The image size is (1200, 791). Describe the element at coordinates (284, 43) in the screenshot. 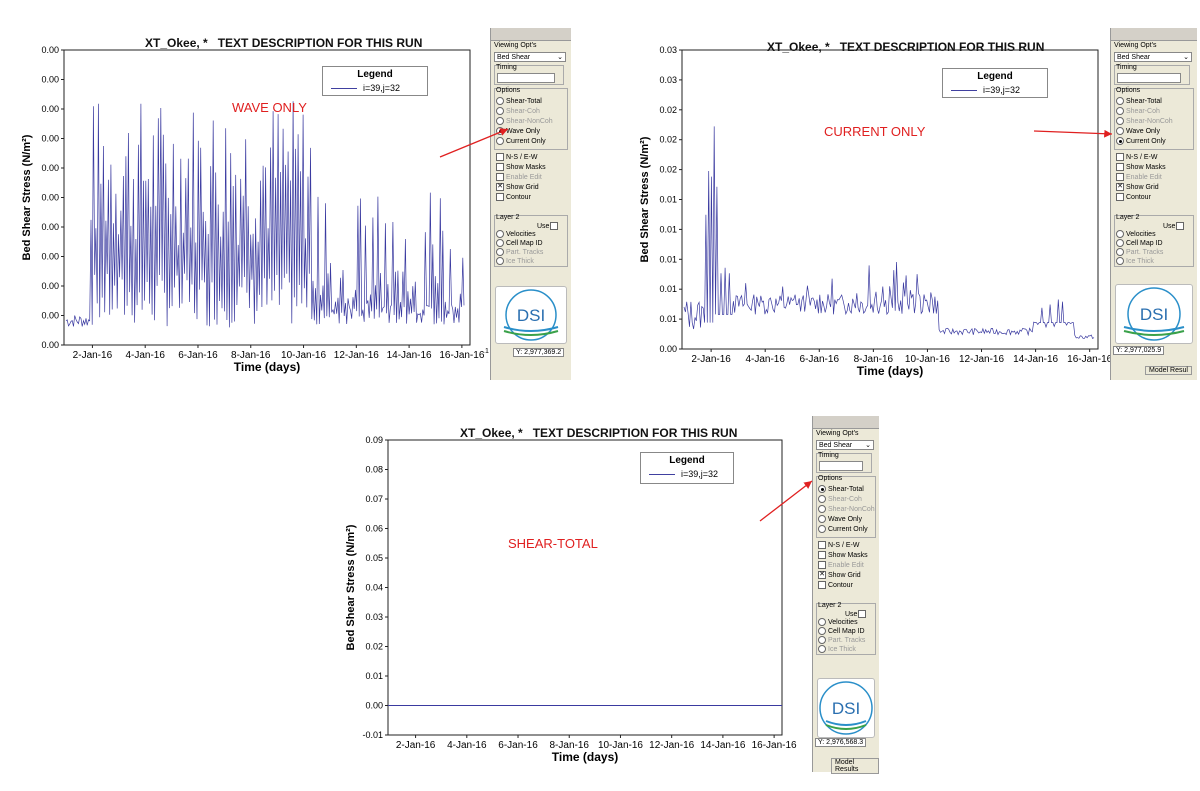

I see `chart-title: XT_Okee, * TEXT DESCRIPTION FOR THIS RUN` at that location.